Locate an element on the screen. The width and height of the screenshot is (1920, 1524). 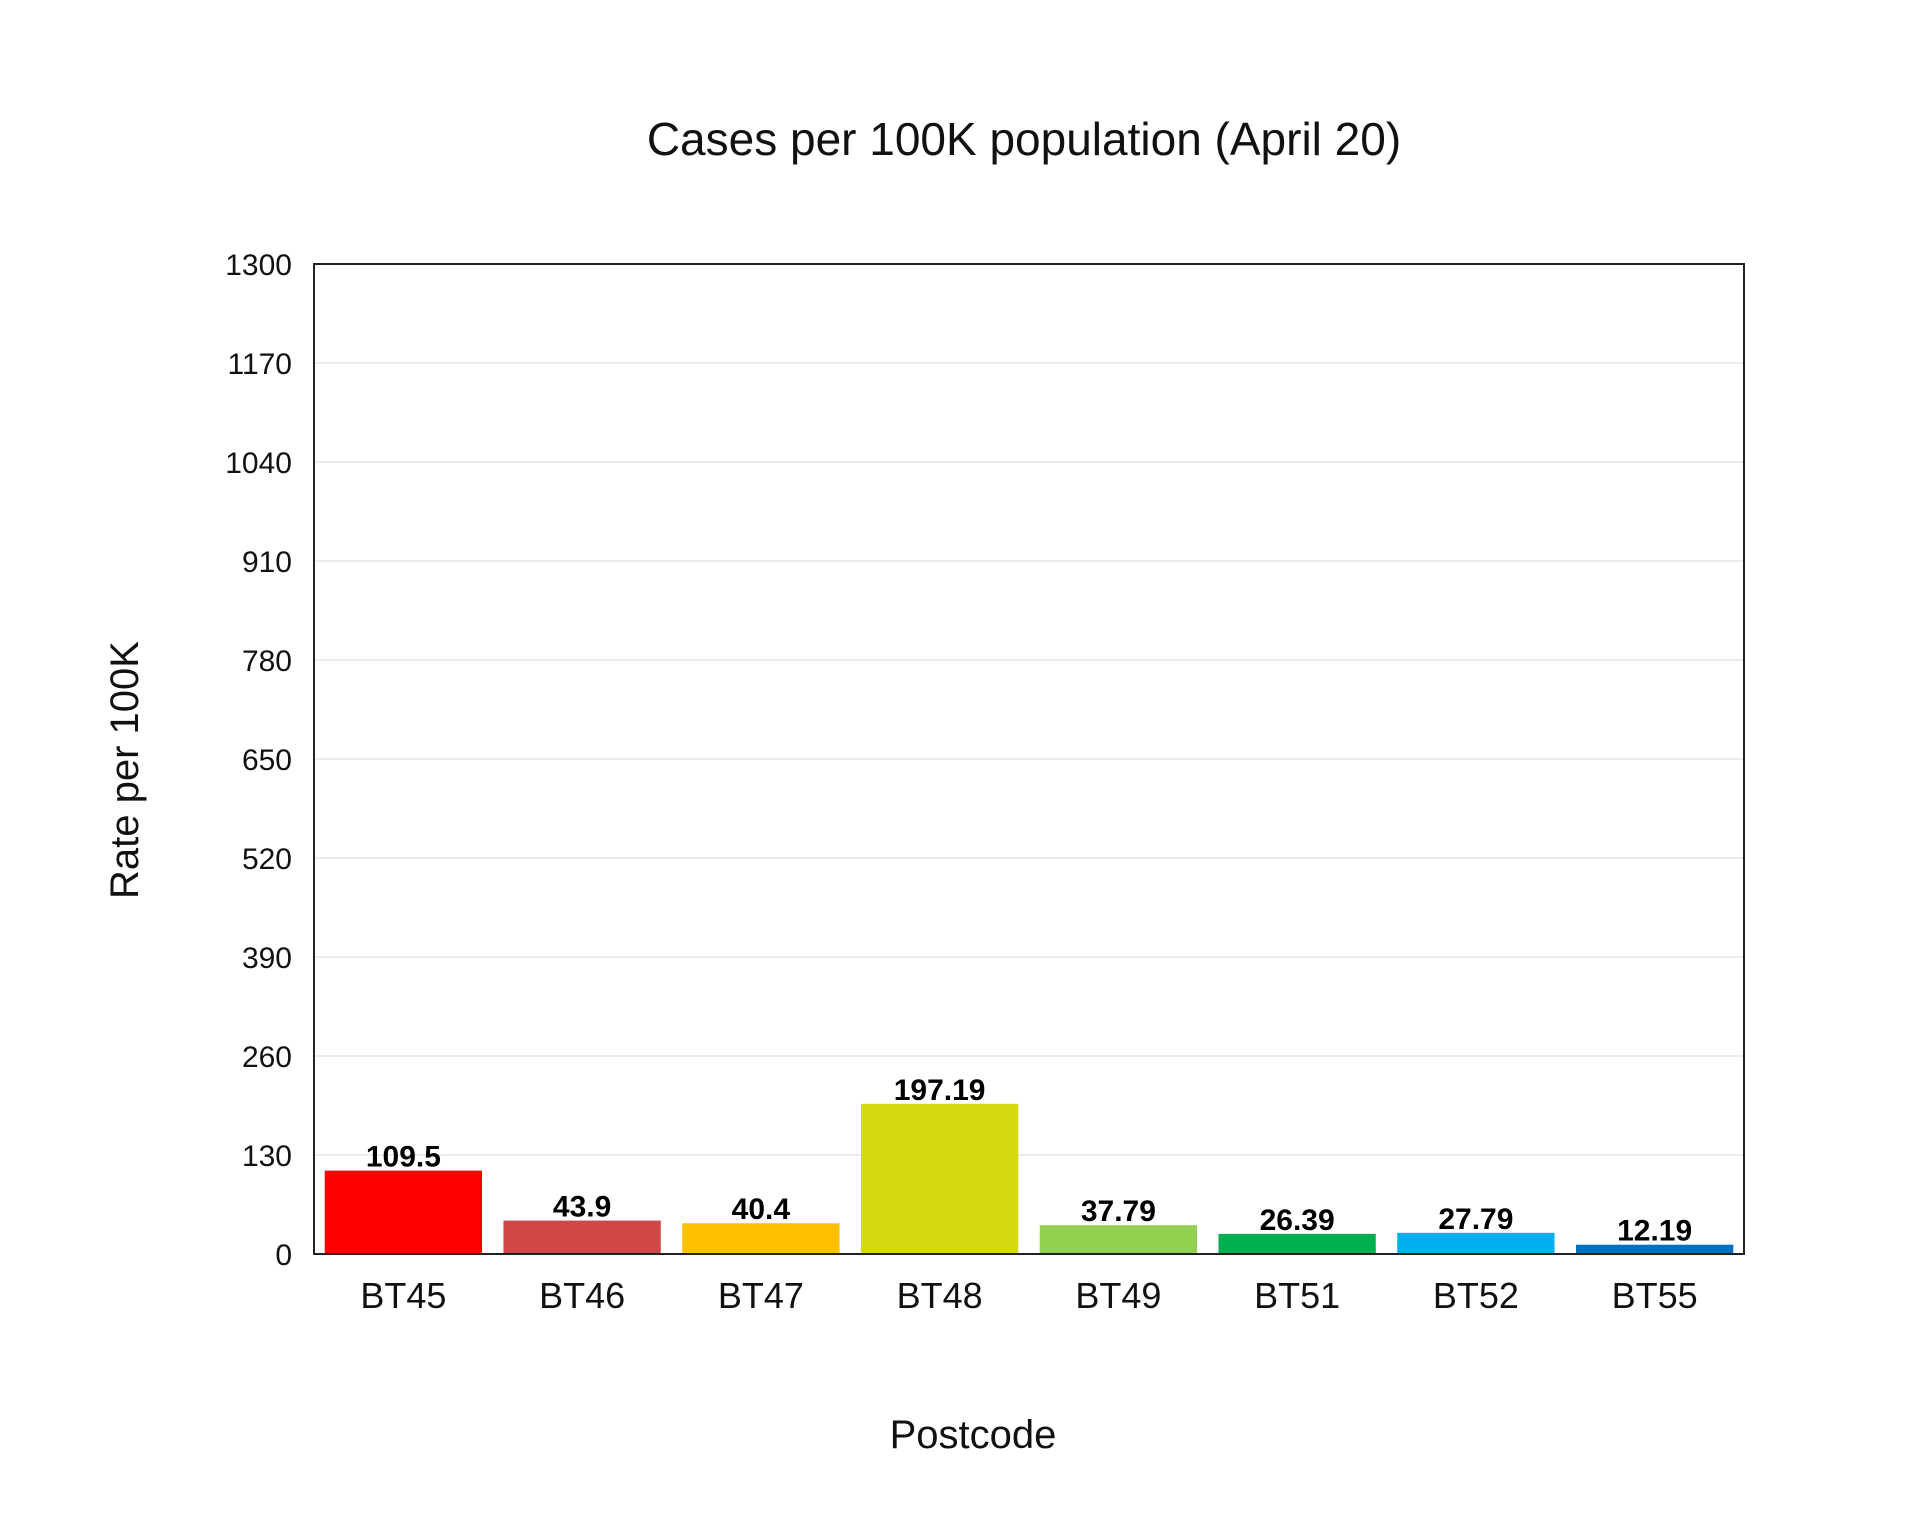
bar-bt46 is located at coordinates (582, 1237).